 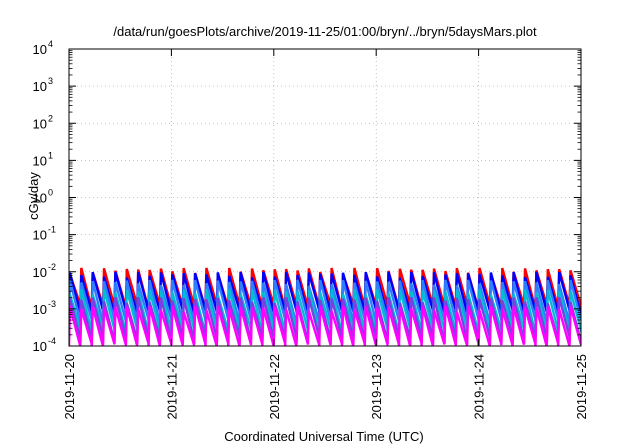 What do you see at coordinates (376, 387) in the screenshot?
I see `x-tick-label: 2019-11-23` at bounding box center [376, 387].